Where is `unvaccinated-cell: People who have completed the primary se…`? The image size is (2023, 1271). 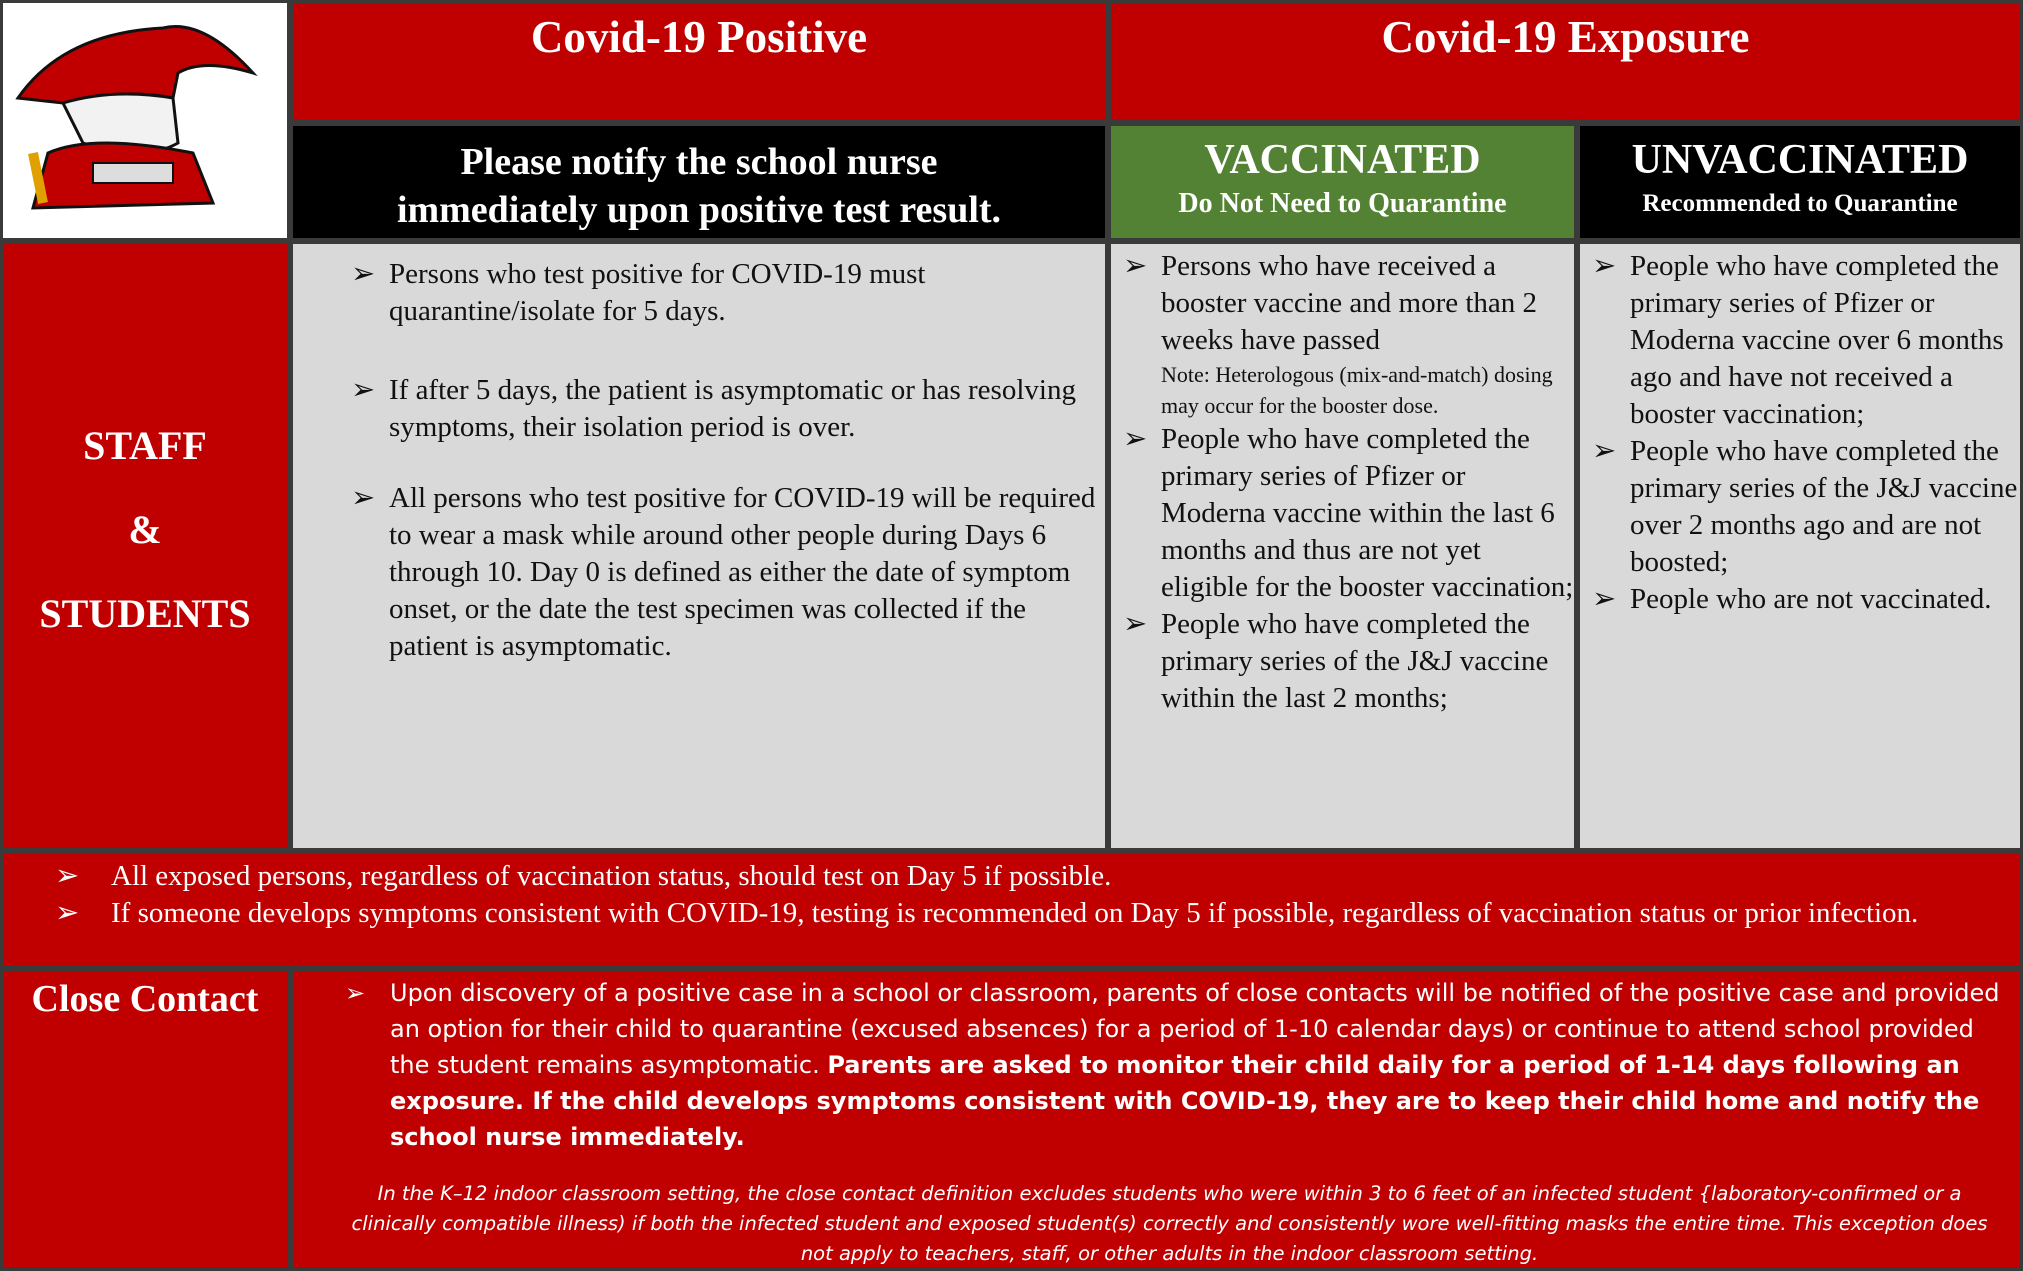
unvaccinated-cell: People who have completed the primary se… is located at coordinates (1800, 546).